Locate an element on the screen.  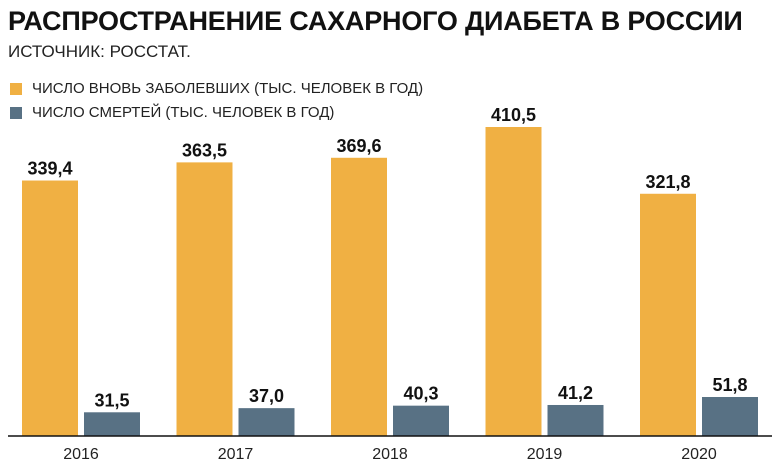
chart-source: ИСТОЧНИК: РОССТАТ. is located at coordinates (99, 51).